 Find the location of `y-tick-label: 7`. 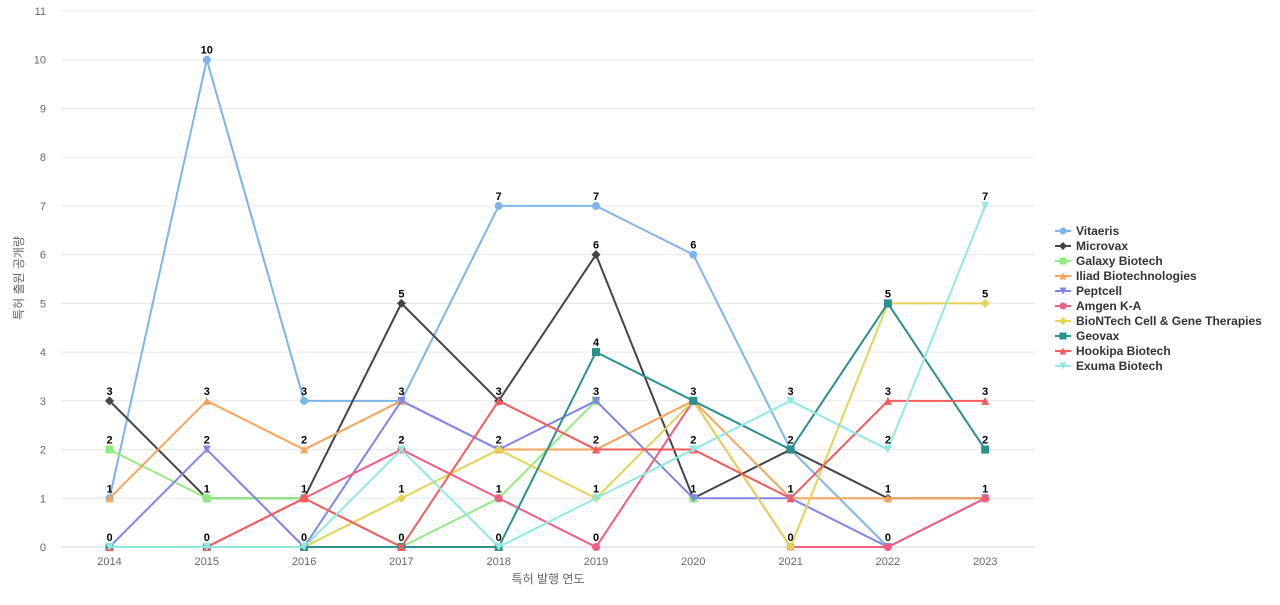

y-tick-label: 7 is located at coordinates (43, 207).